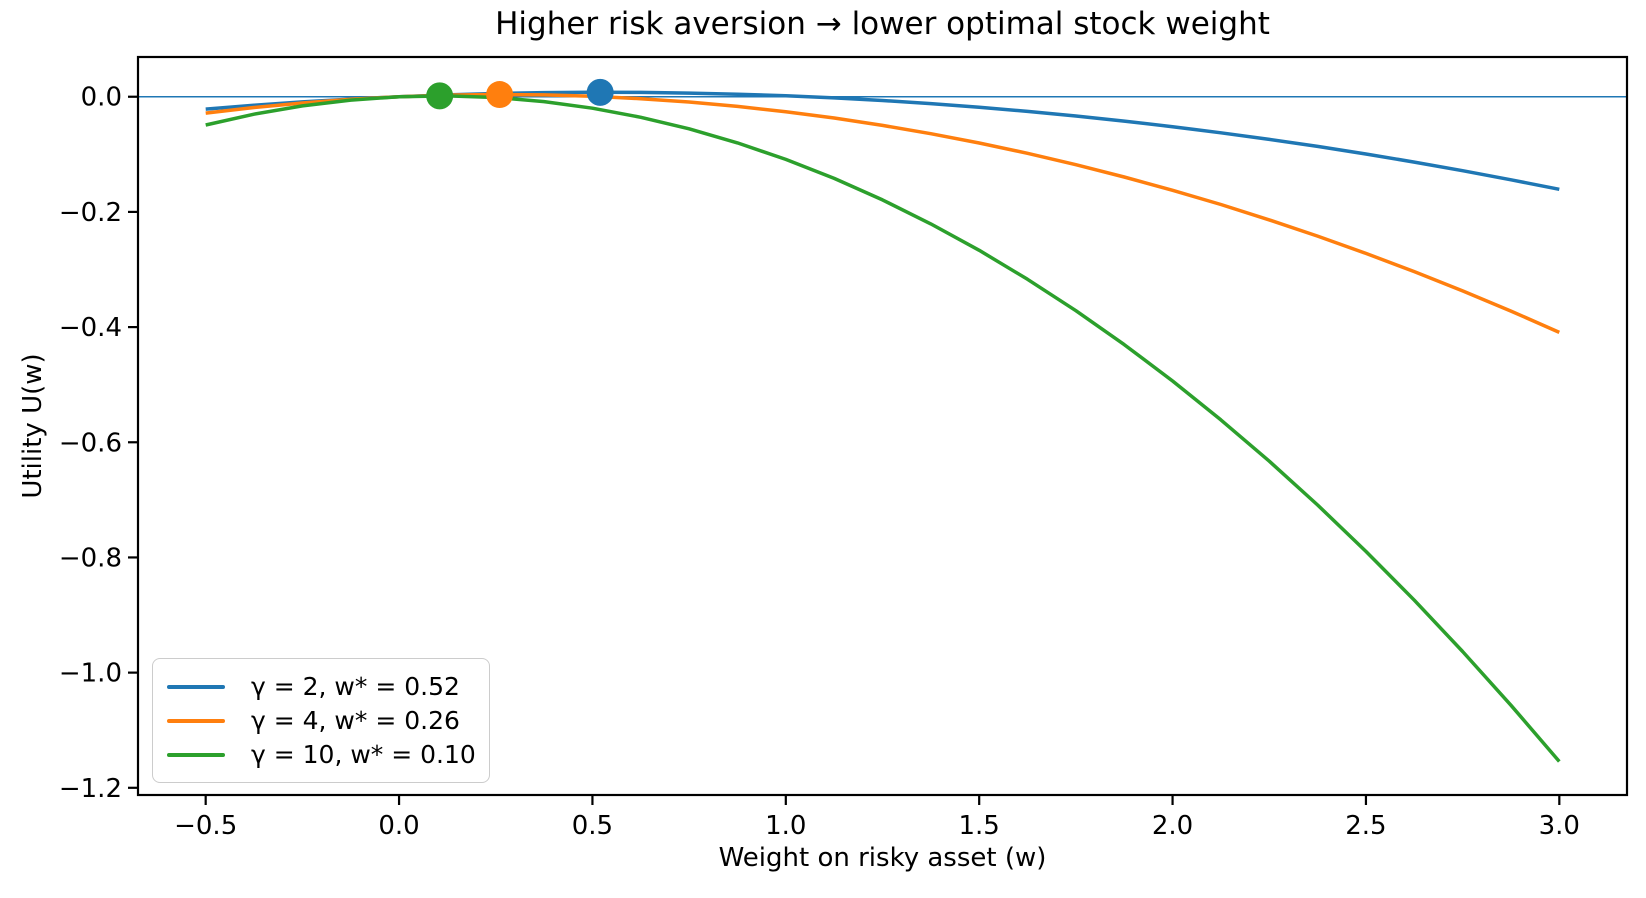 The height and width of the screenshot is (898, 1646). What do you see at coordinates (363, 754) in the screenshot?
I see `legend-label-gamma-10: γ = 10, w* = 0.10` at bounding box center [363, 754].